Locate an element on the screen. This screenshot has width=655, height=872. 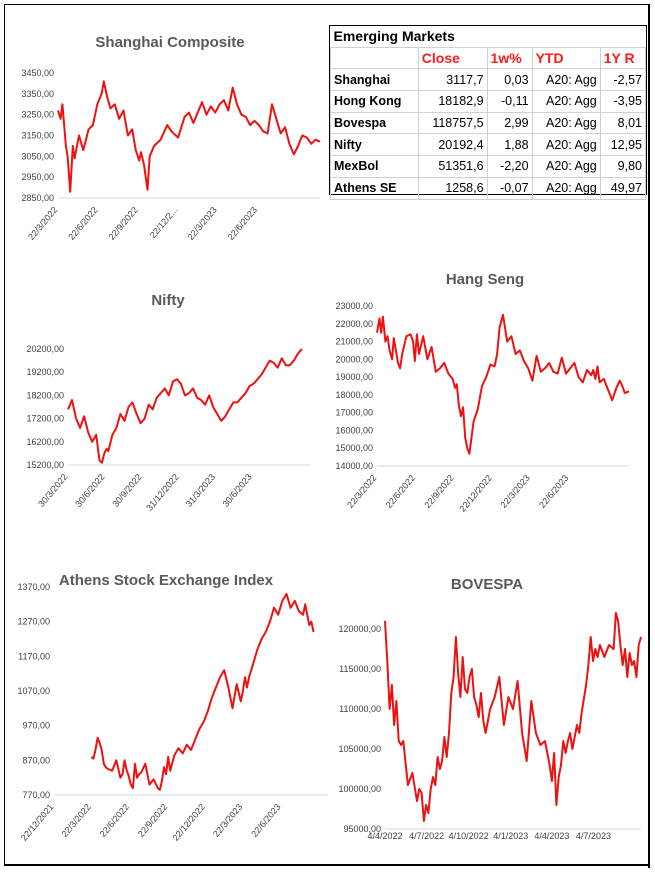
header-ytd: YTD is located at coordinates (566, 58).